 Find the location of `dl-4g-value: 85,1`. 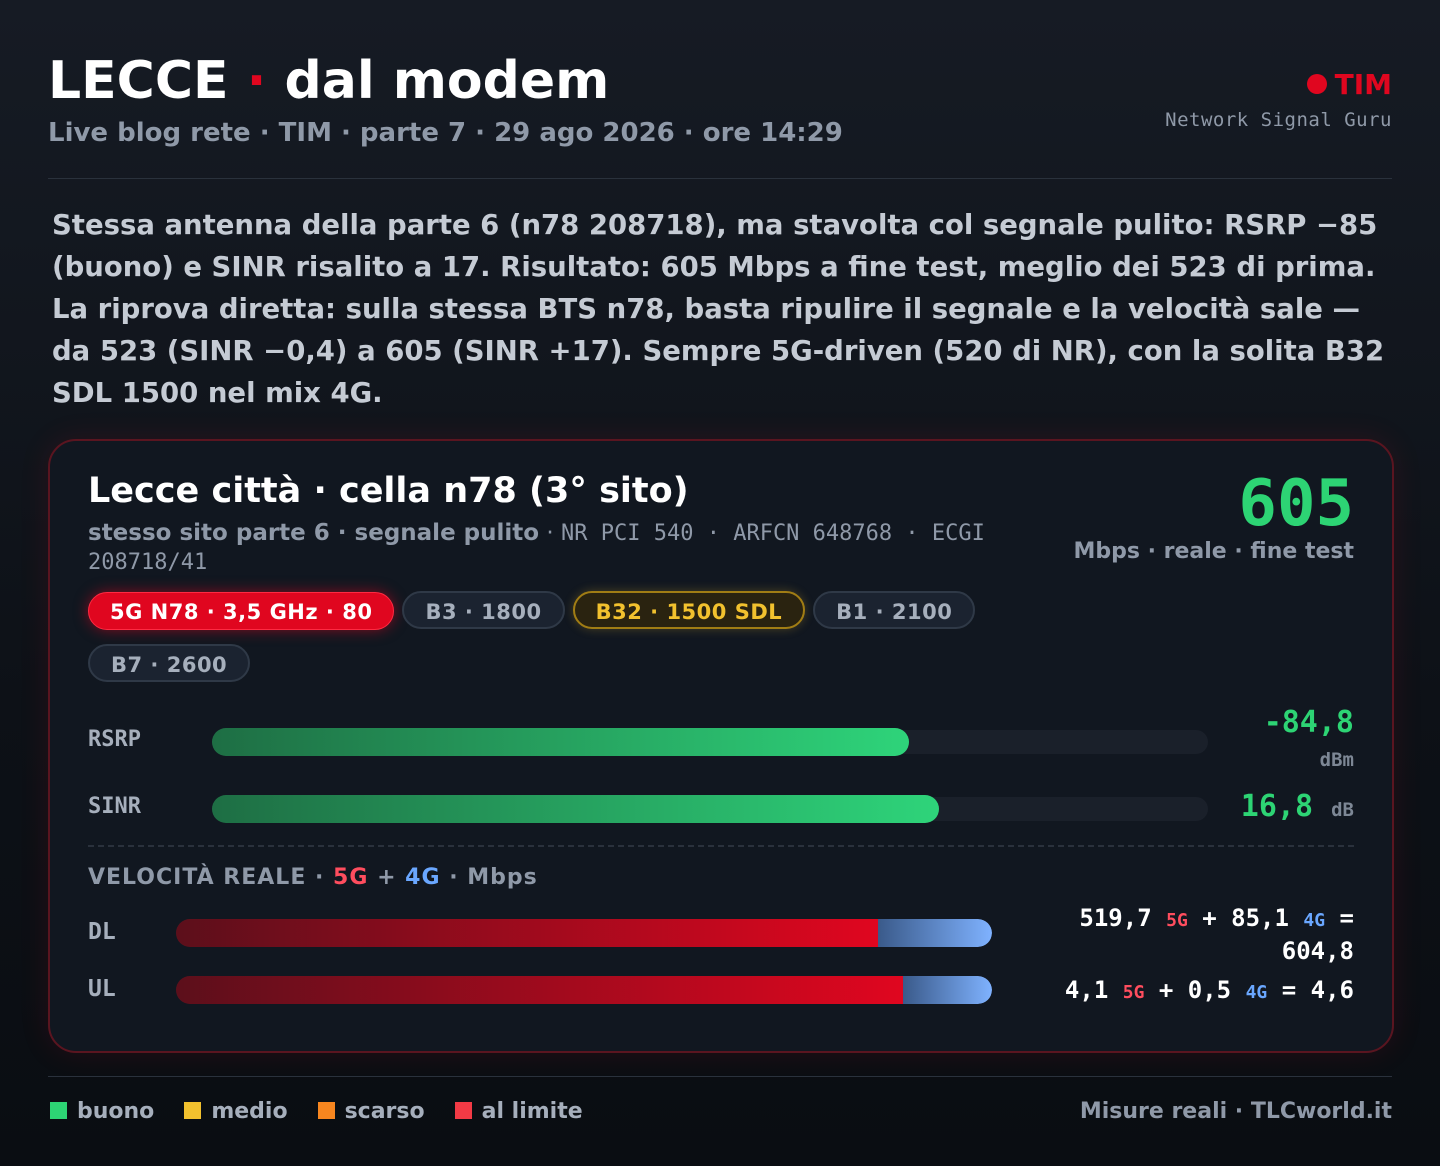

dl-4g-value: 85,1 is located at coordinates (1260, 918).